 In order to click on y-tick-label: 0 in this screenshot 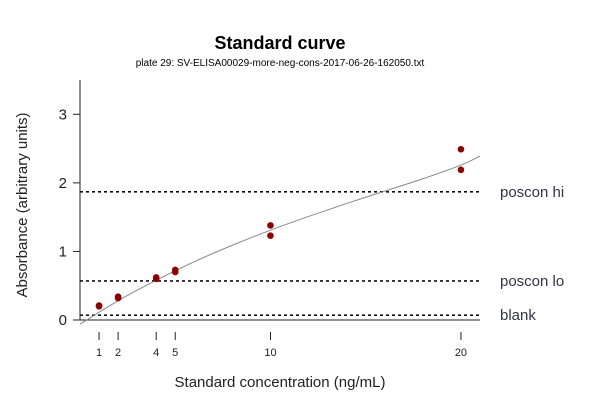, I will do `click(63, 320)`.